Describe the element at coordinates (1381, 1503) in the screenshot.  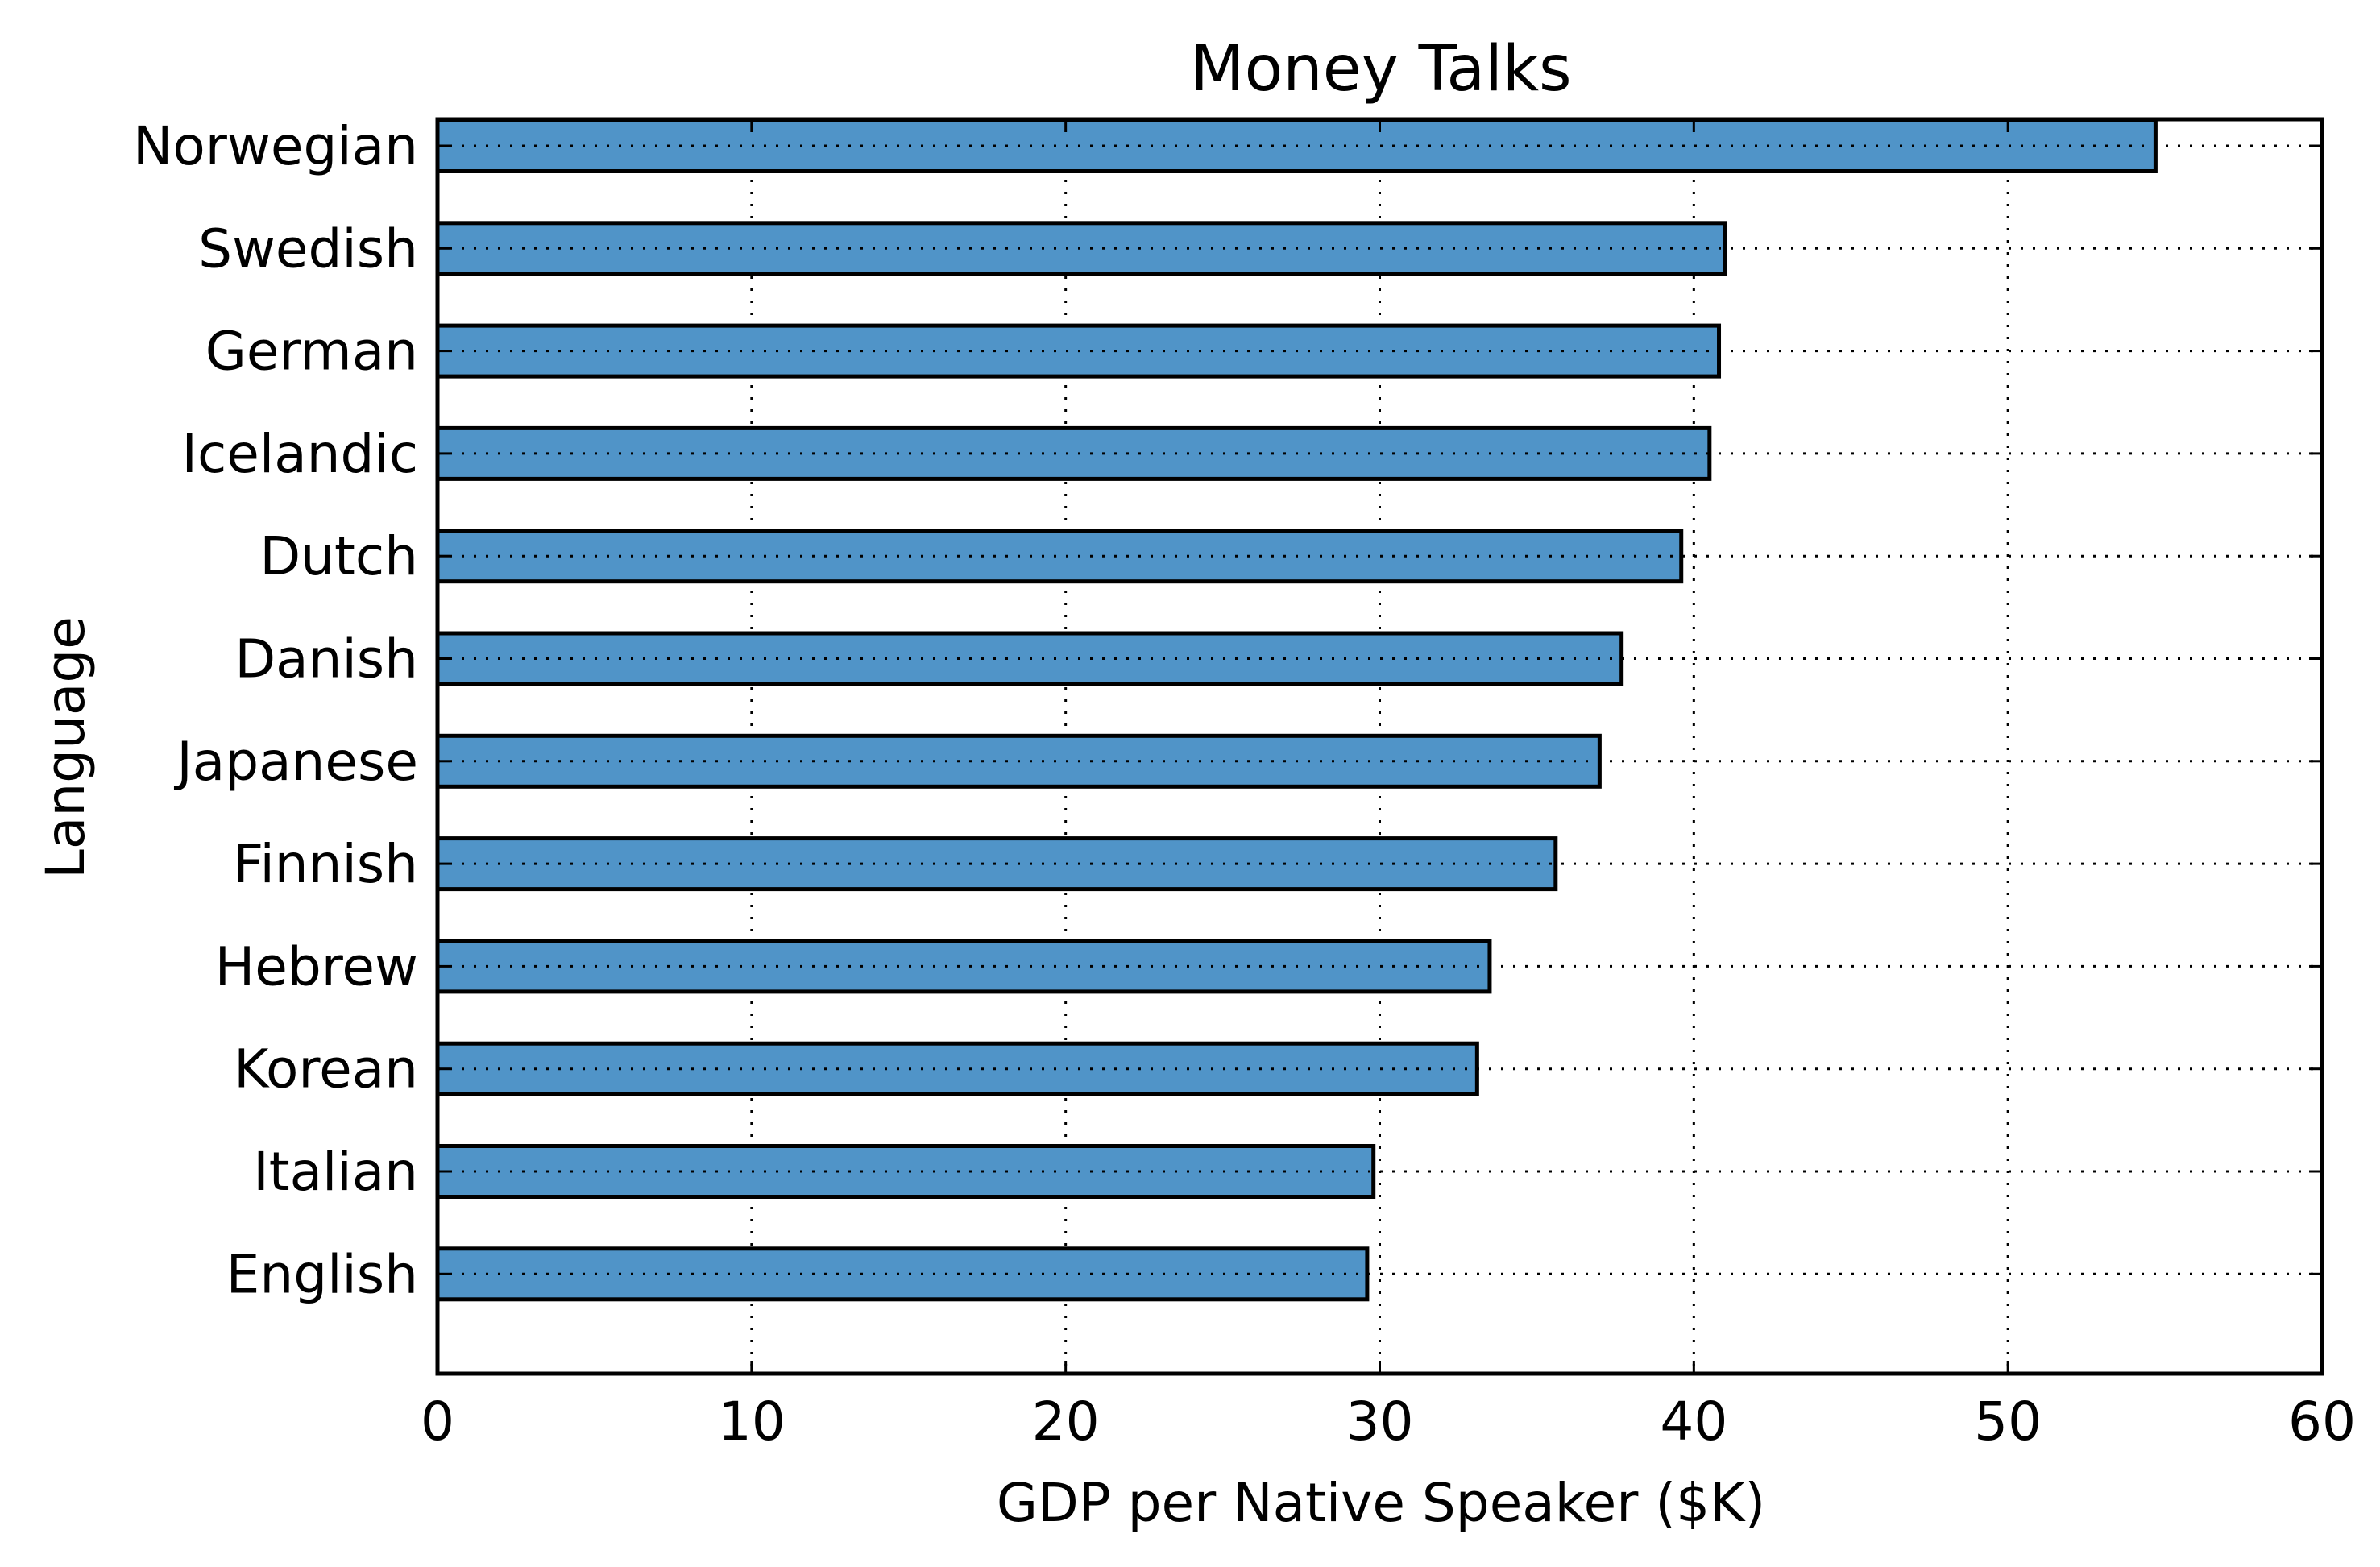
I see `x-axis-label: GDP per Native Speaker ($K)` at that location.